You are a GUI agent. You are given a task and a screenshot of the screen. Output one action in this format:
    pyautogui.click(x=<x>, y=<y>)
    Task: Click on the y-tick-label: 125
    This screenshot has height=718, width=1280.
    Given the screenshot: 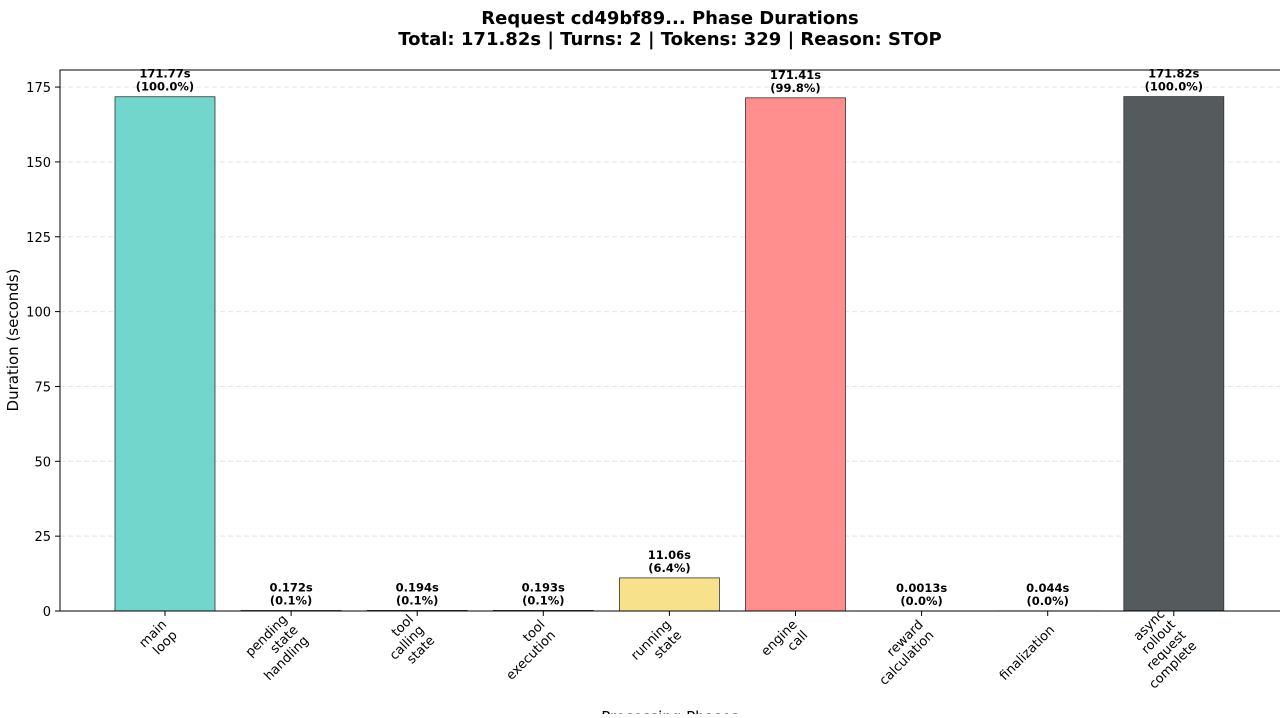 What is the action you would take?
    pyautogui.click(x=38, y=238)
    